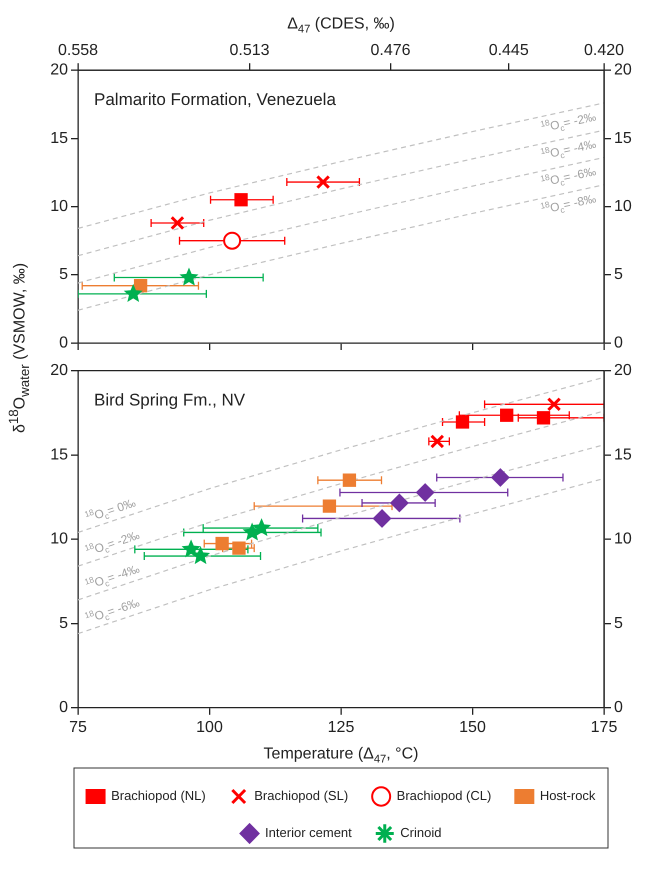 Image resolution: width=662 pixels, height=886 pixels. I want to click on legend-label: Host-rock, so click(568, 796).